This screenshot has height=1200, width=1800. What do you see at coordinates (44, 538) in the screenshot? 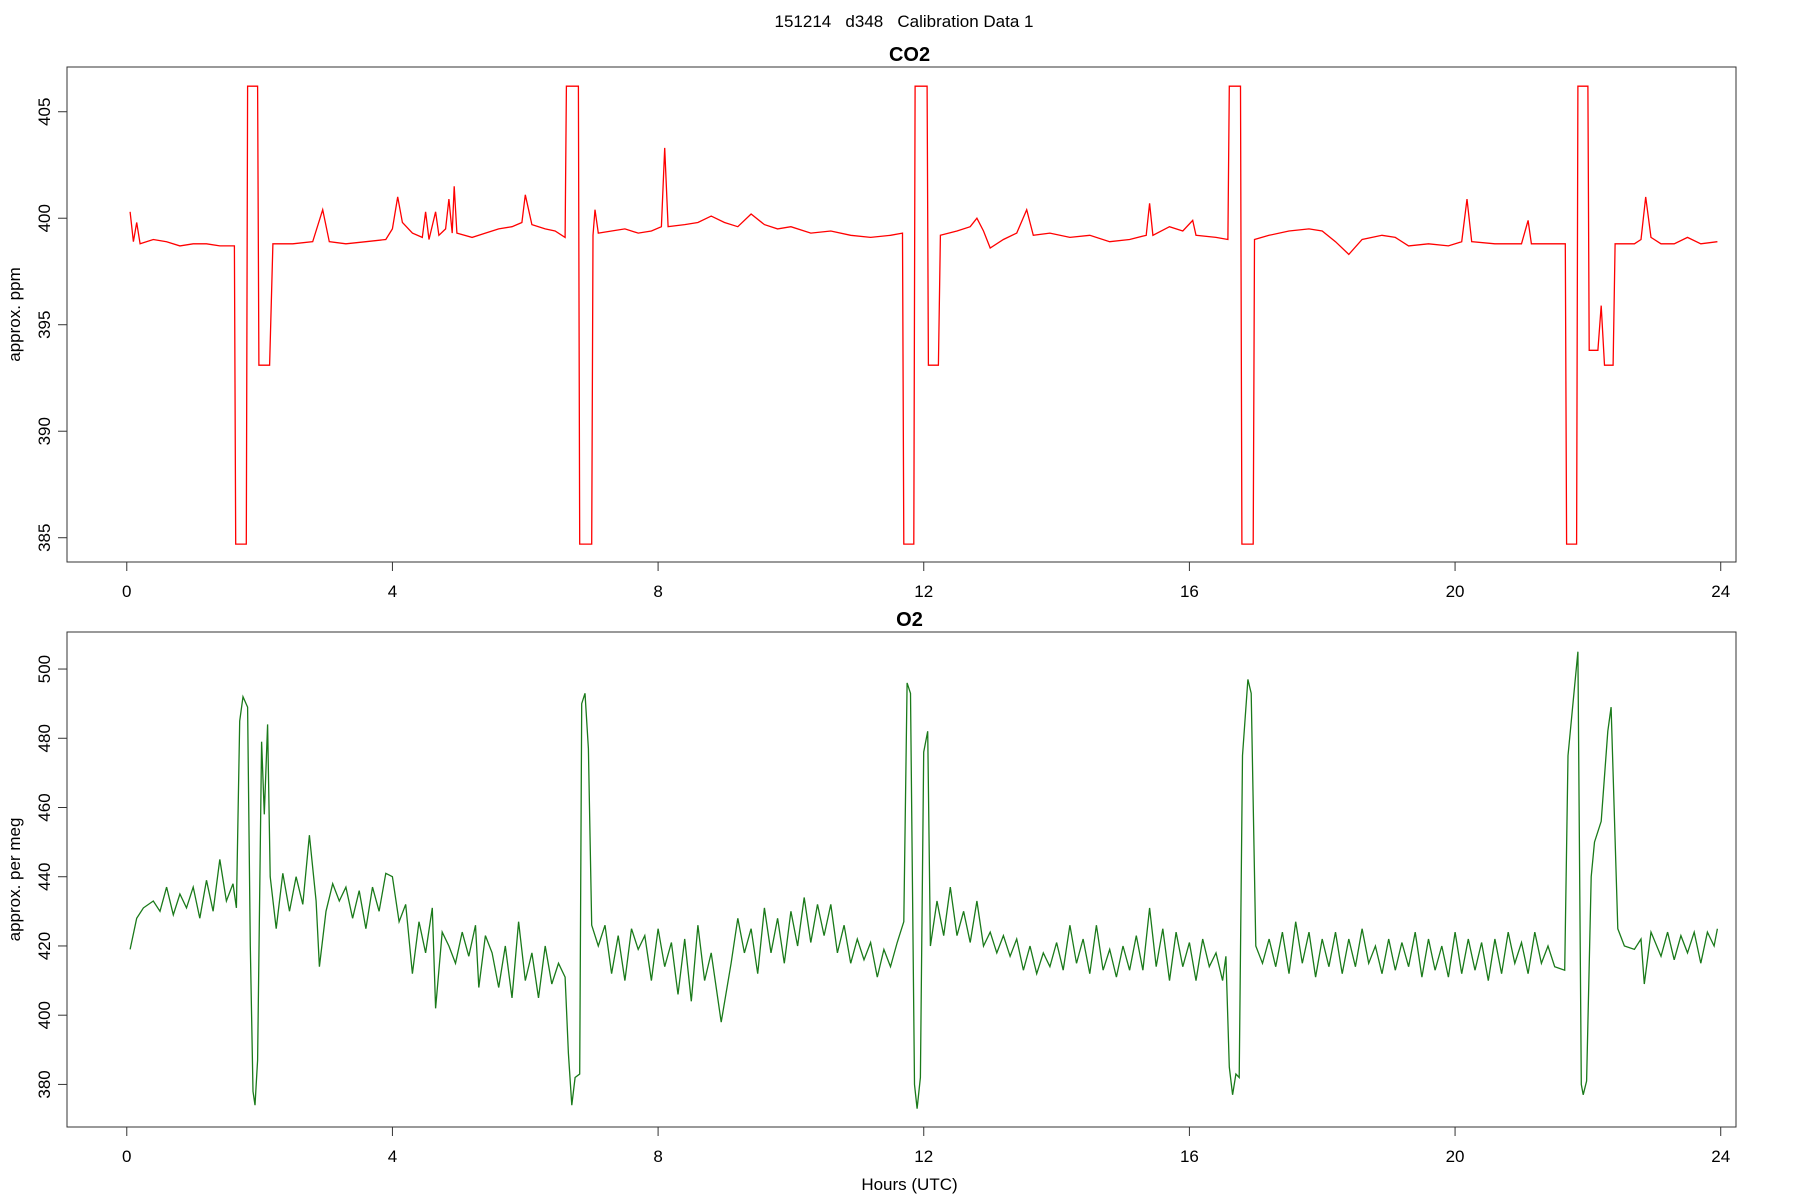
I see `y-tick-label: 385` at bounding box center [44, 538].